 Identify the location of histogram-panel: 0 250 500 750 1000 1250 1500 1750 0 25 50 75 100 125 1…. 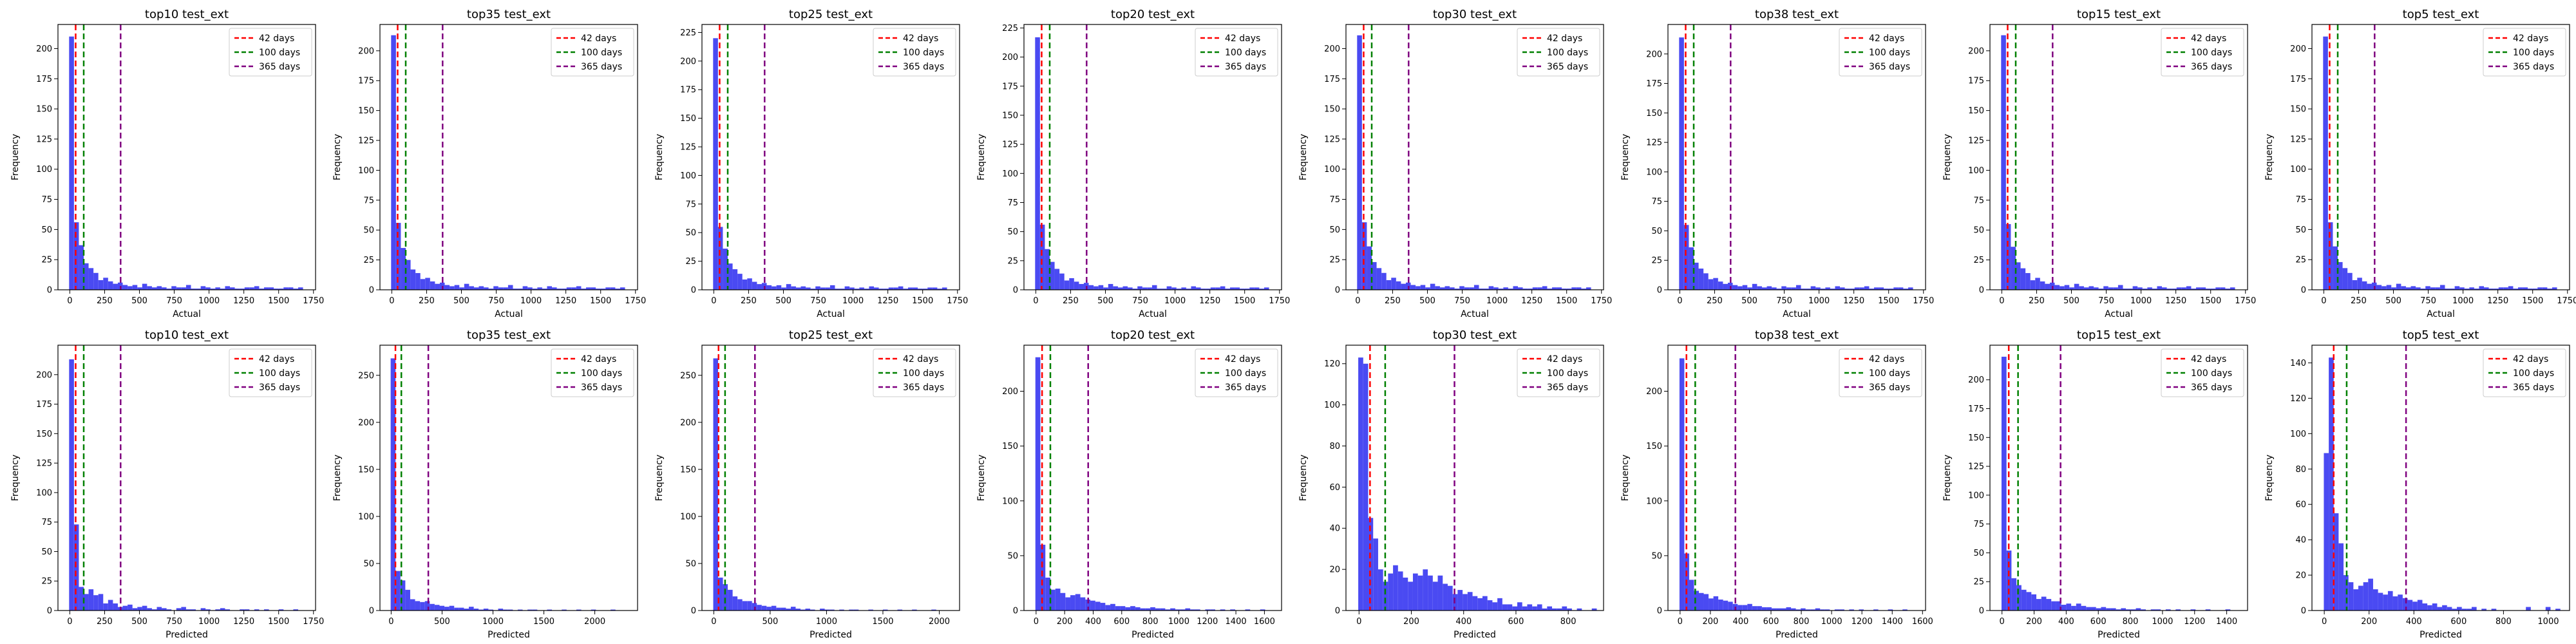
(1133, 163).